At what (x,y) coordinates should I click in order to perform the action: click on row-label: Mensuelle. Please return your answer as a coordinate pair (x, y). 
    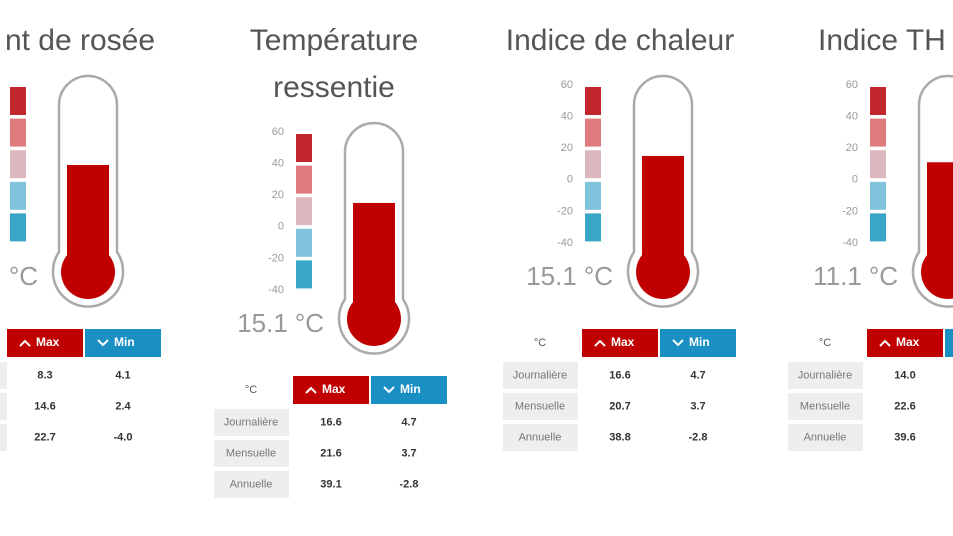
    Looking at the image, I should click on (251, 453).